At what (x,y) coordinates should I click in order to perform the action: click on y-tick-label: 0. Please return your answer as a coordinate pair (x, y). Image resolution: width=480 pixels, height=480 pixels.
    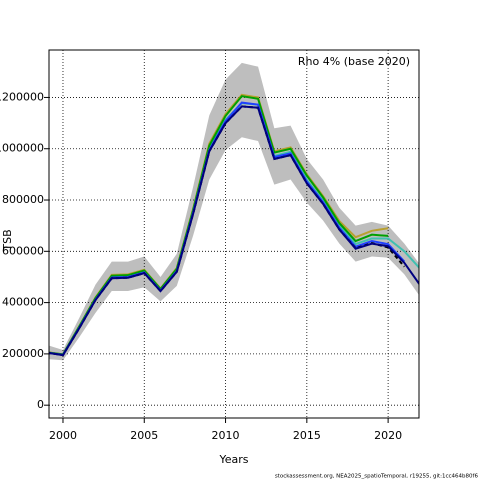
    Looking at the image, I should click on (40, 404).